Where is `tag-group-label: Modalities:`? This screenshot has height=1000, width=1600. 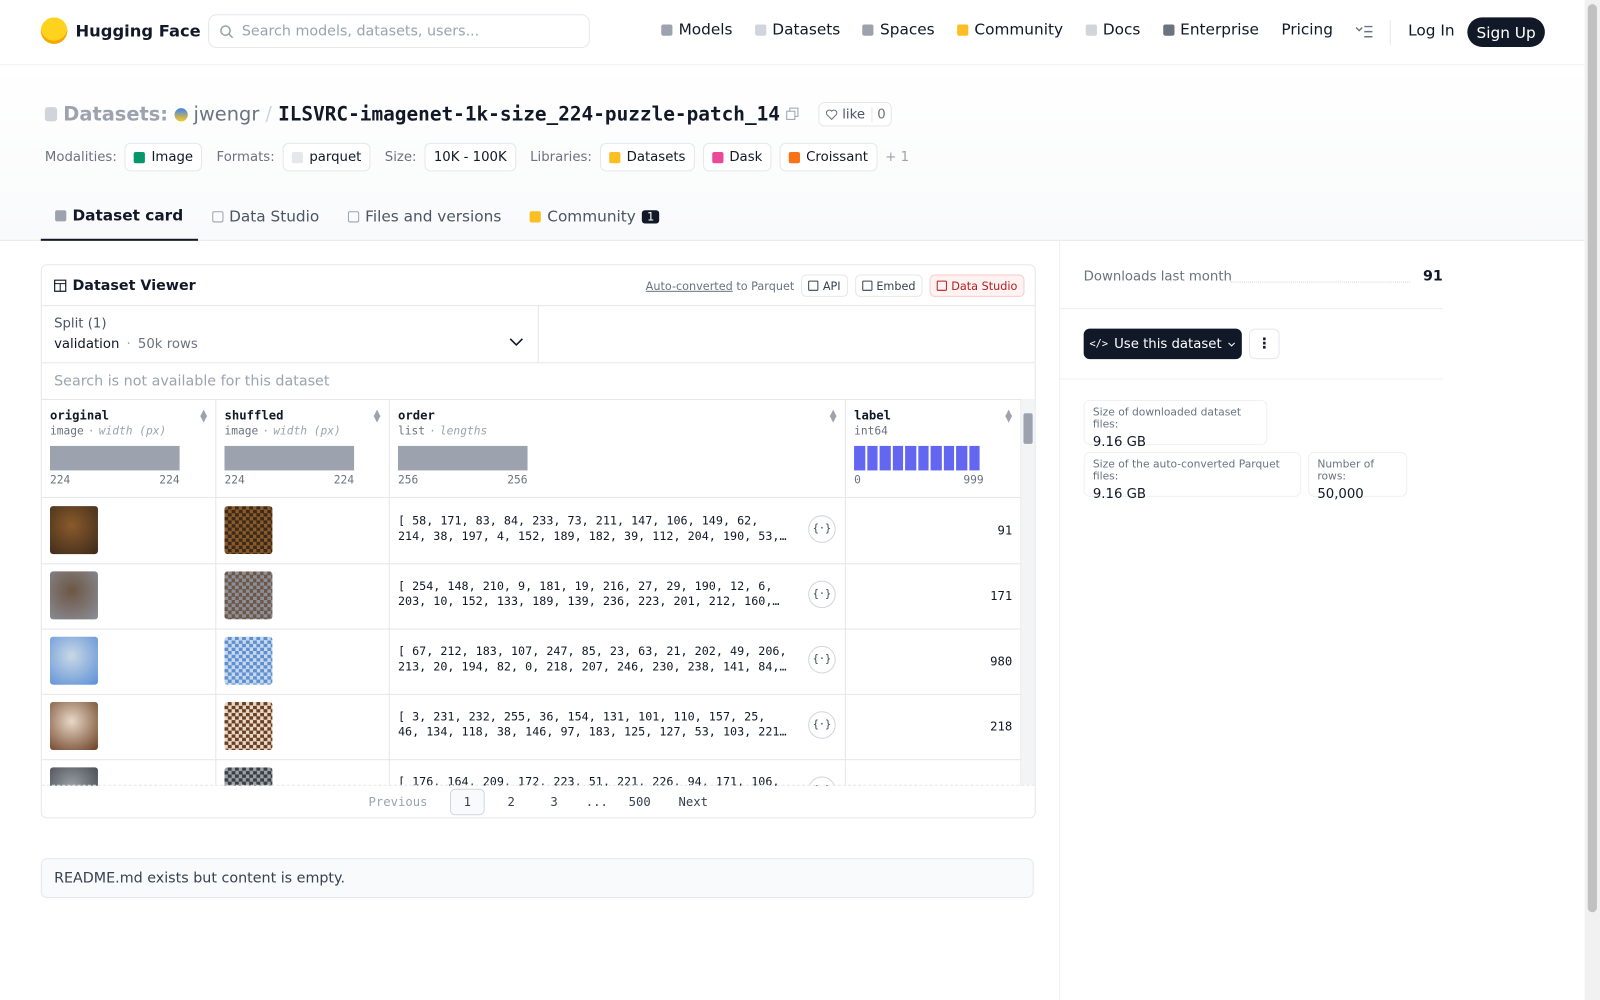 tag-group-label: Modalities: is located at coordinates (80, 157).